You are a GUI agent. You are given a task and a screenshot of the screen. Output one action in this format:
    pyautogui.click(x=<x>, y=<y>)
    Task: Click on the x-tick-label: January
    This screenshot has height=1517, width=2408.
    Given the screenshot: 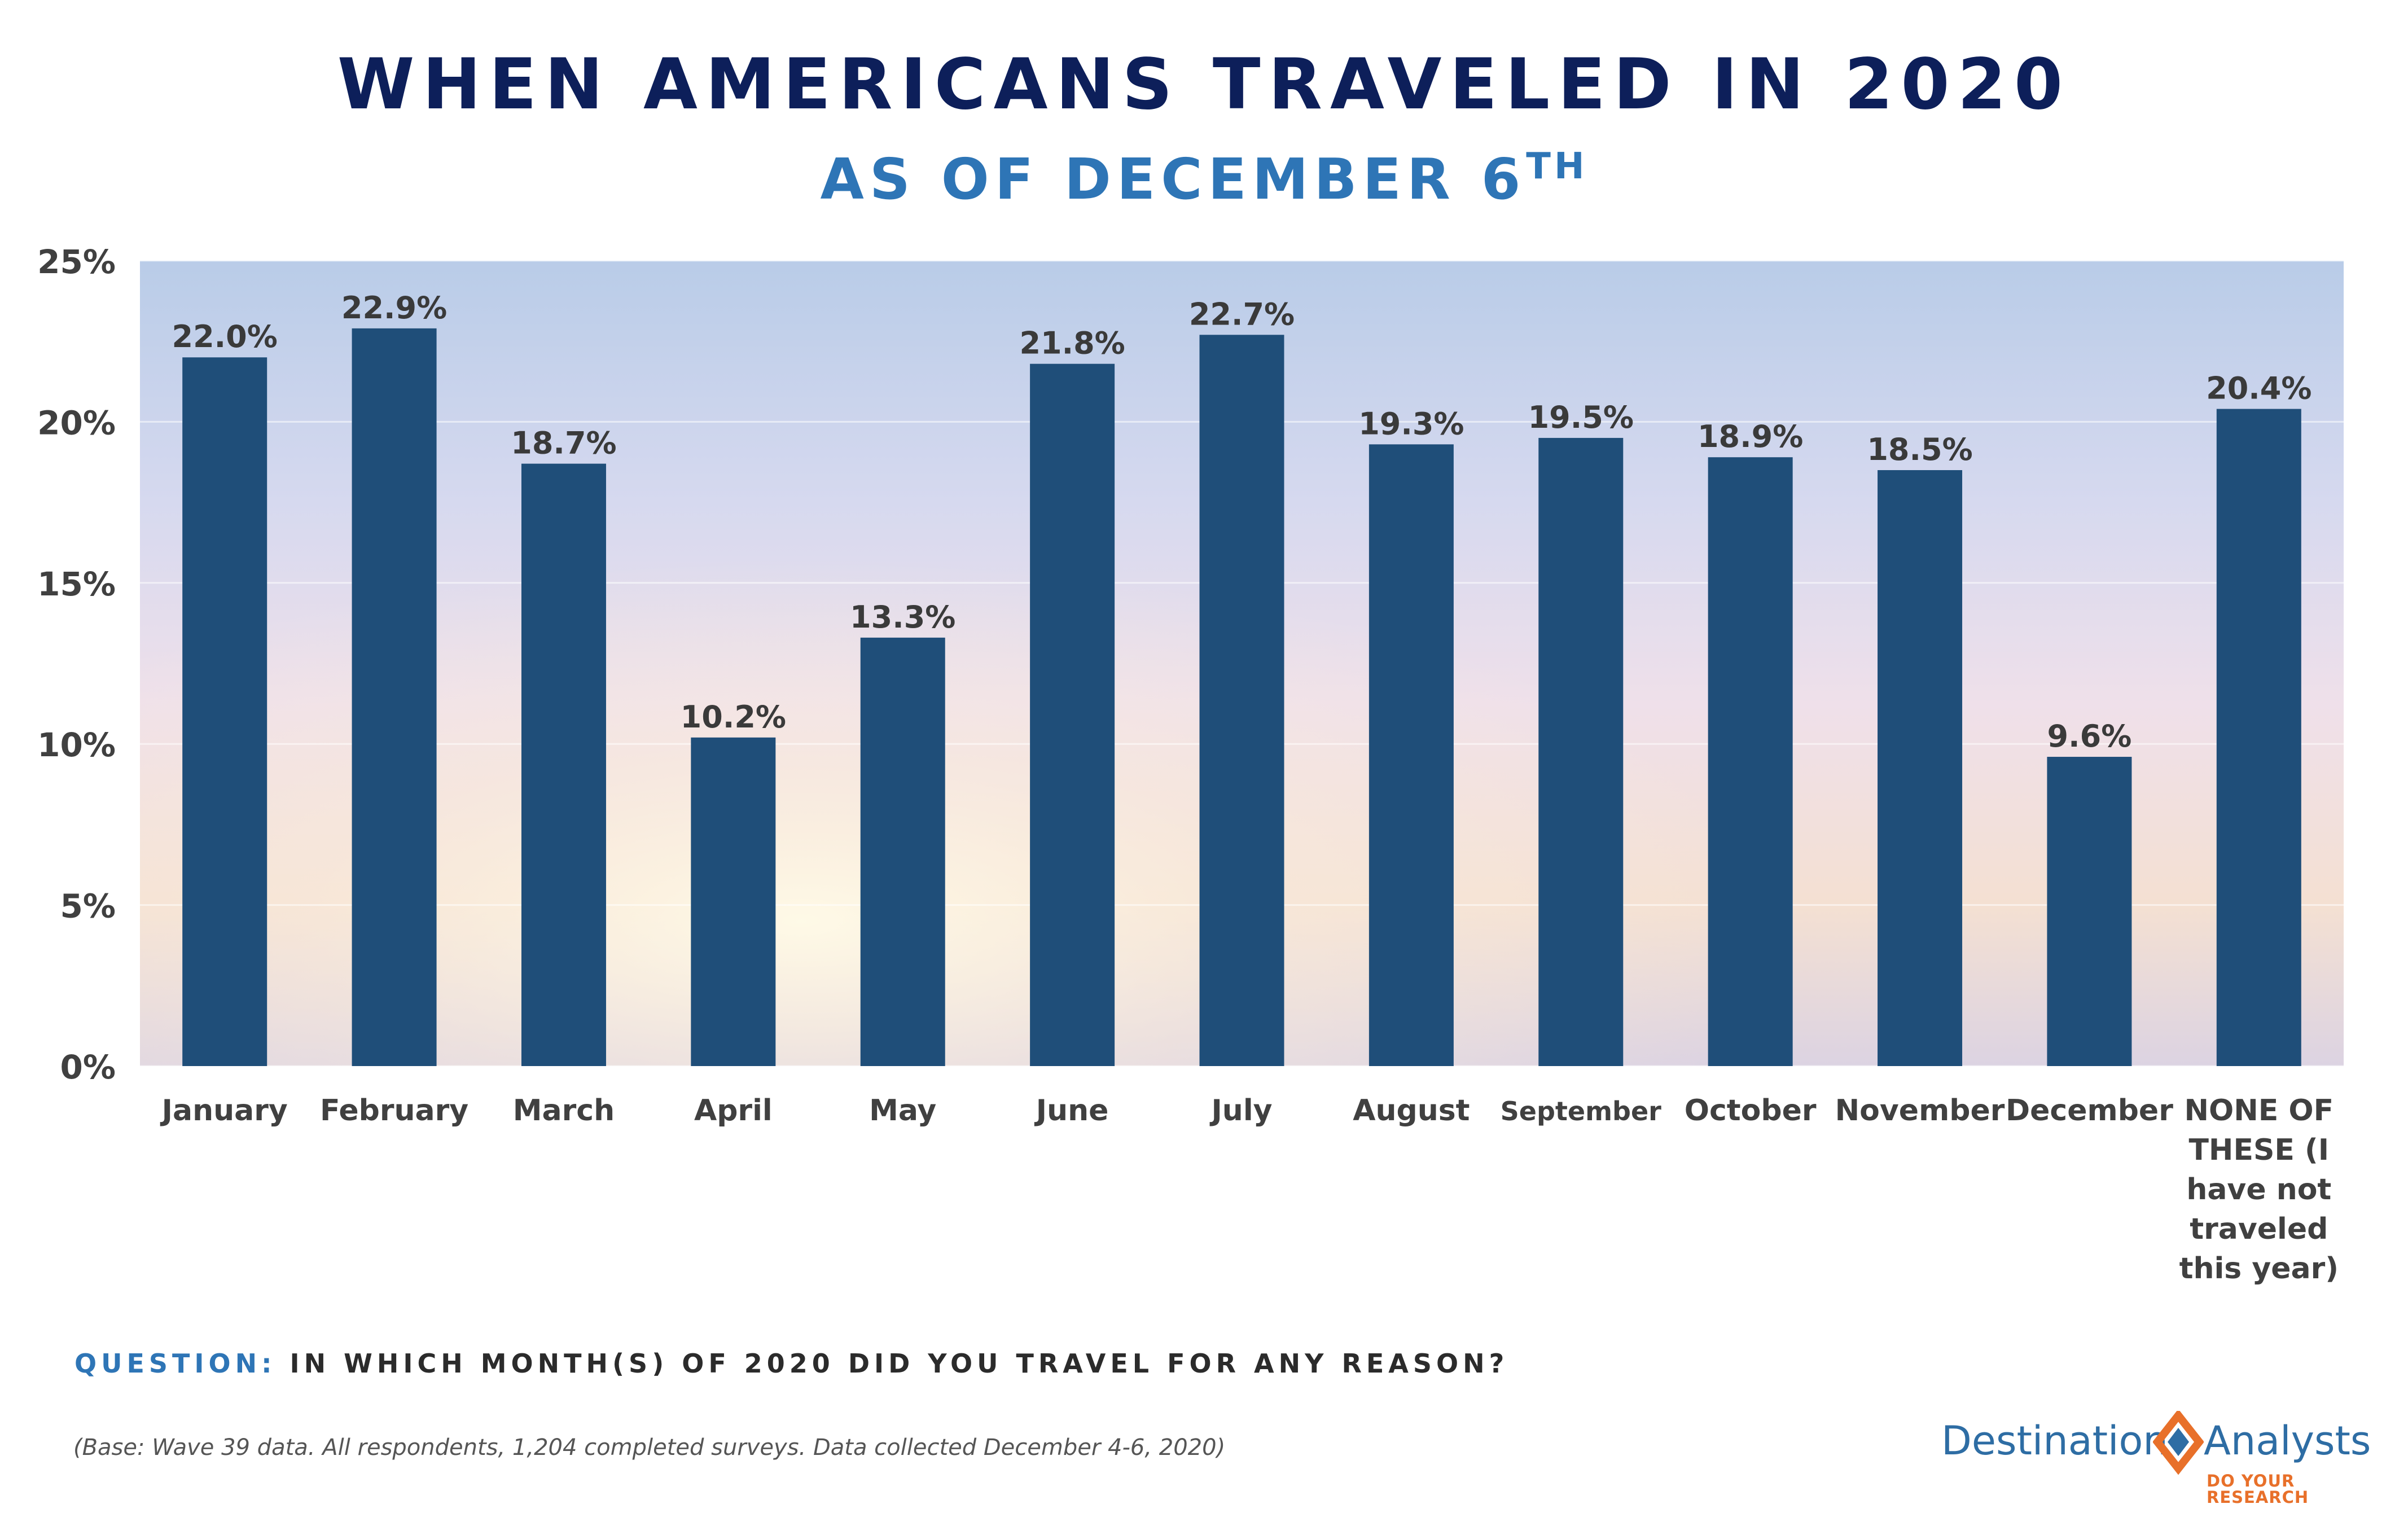 What is the action you would take?
    pyautogui.click(x=224, y=1111)
    